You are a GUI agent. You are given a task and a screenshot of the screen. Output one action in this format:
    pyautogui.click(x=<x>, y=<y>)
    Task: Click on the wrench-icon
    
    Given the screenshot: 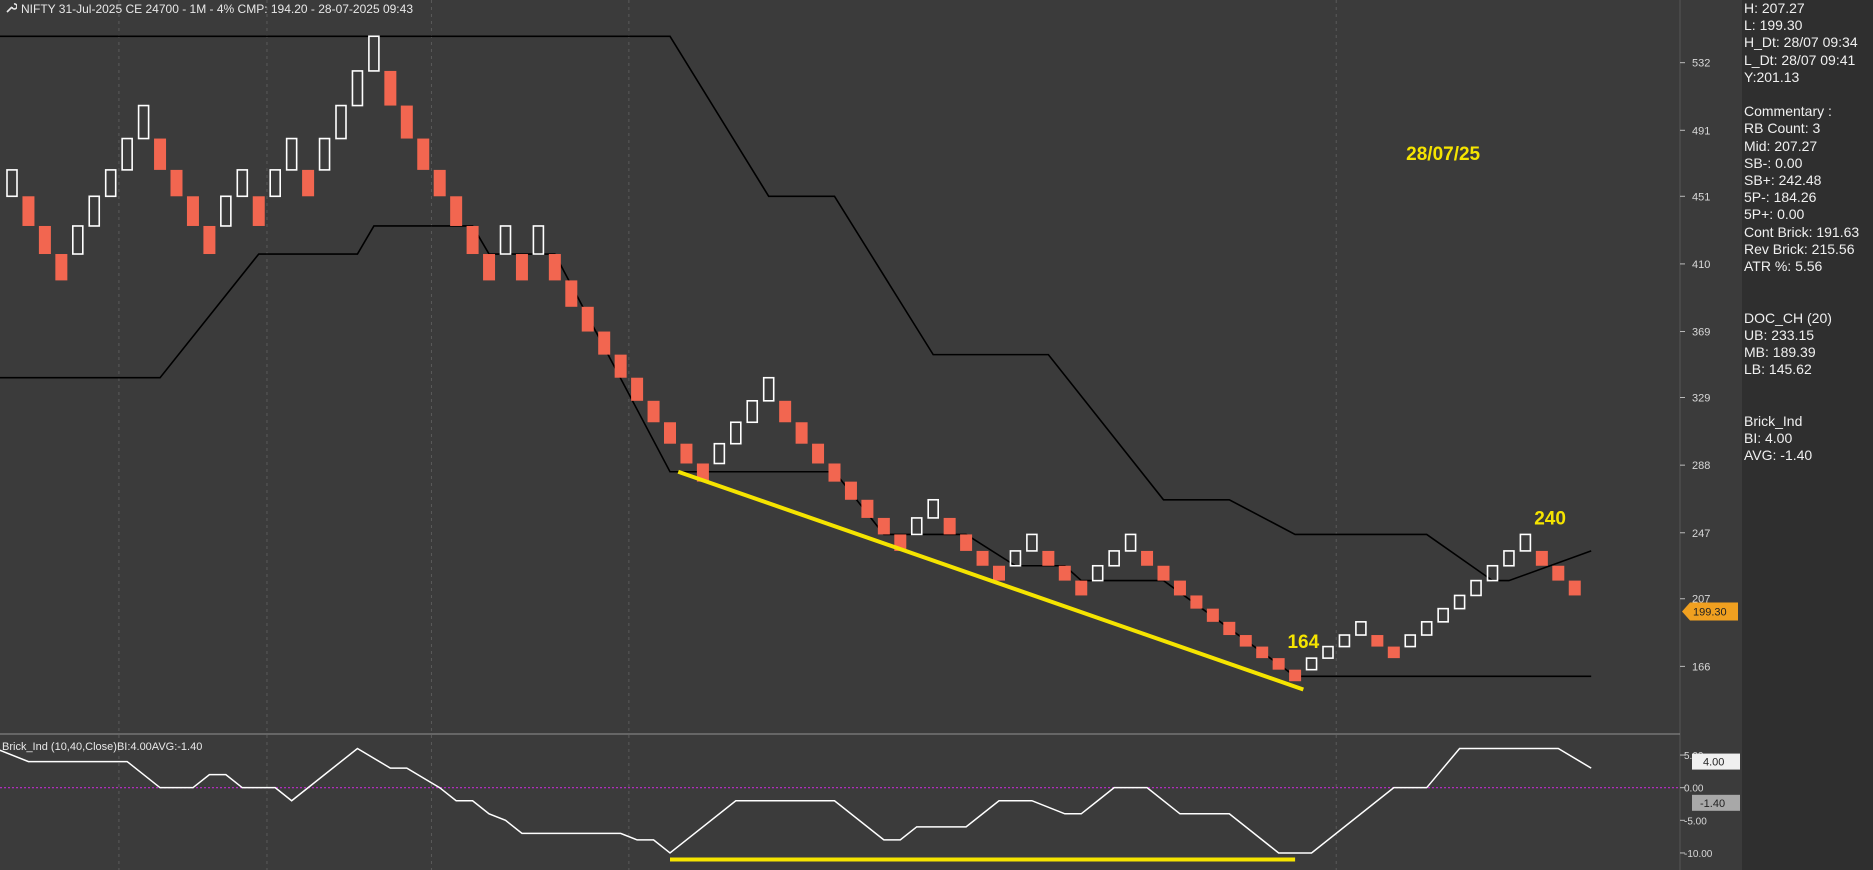 What is the action you would take?
    pyautogui.click(x=12, y=9)
    